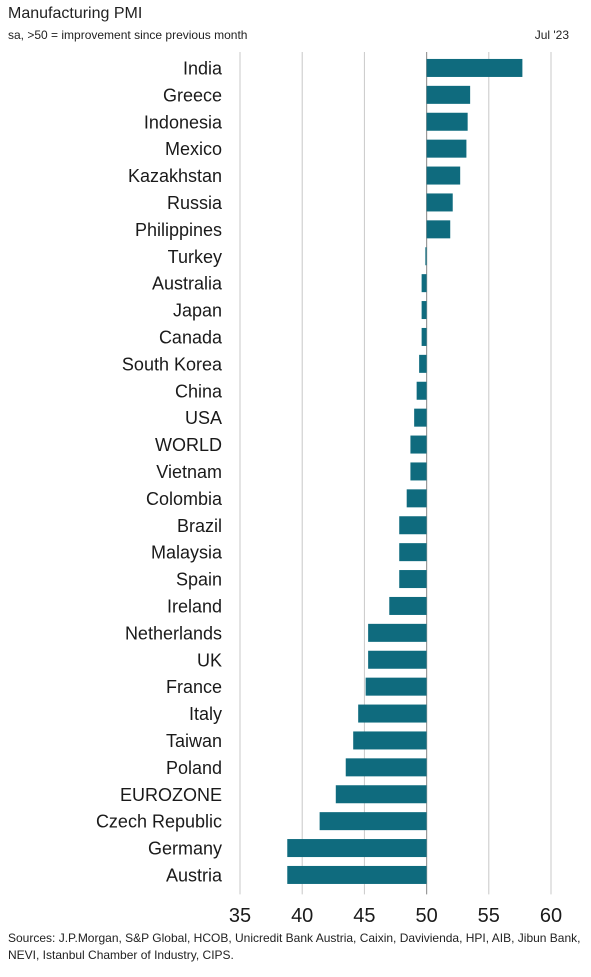 Image resolution: width=591 pixels, height=977 pixels. I want to click on x-tick-label: 60, so click(551, 916).